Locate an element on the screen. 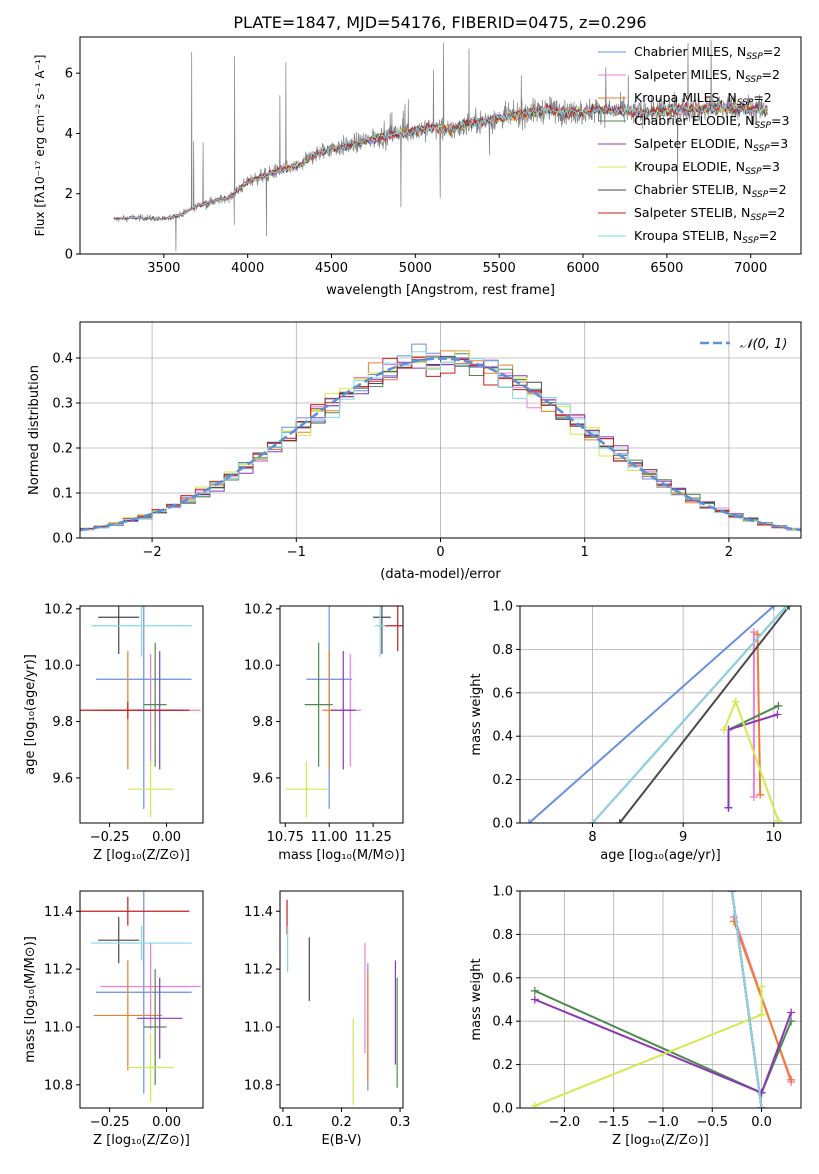 The height and width of the screenshot is (1174, 819). age-vs-mass-points is located at coordinates (344, 712).